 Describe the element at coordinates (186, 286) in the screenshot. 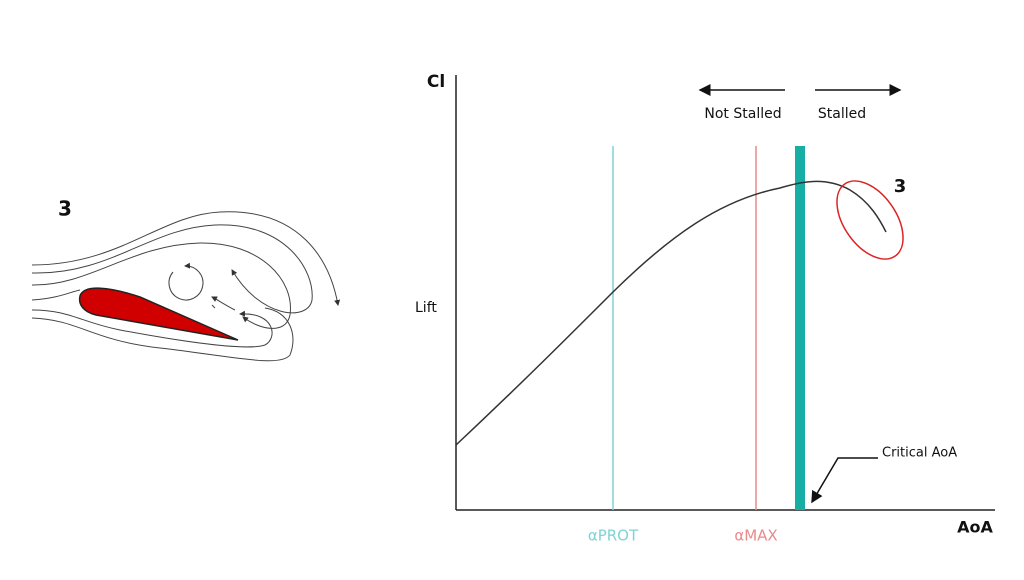

I see `airfoil-diagram` at that location.